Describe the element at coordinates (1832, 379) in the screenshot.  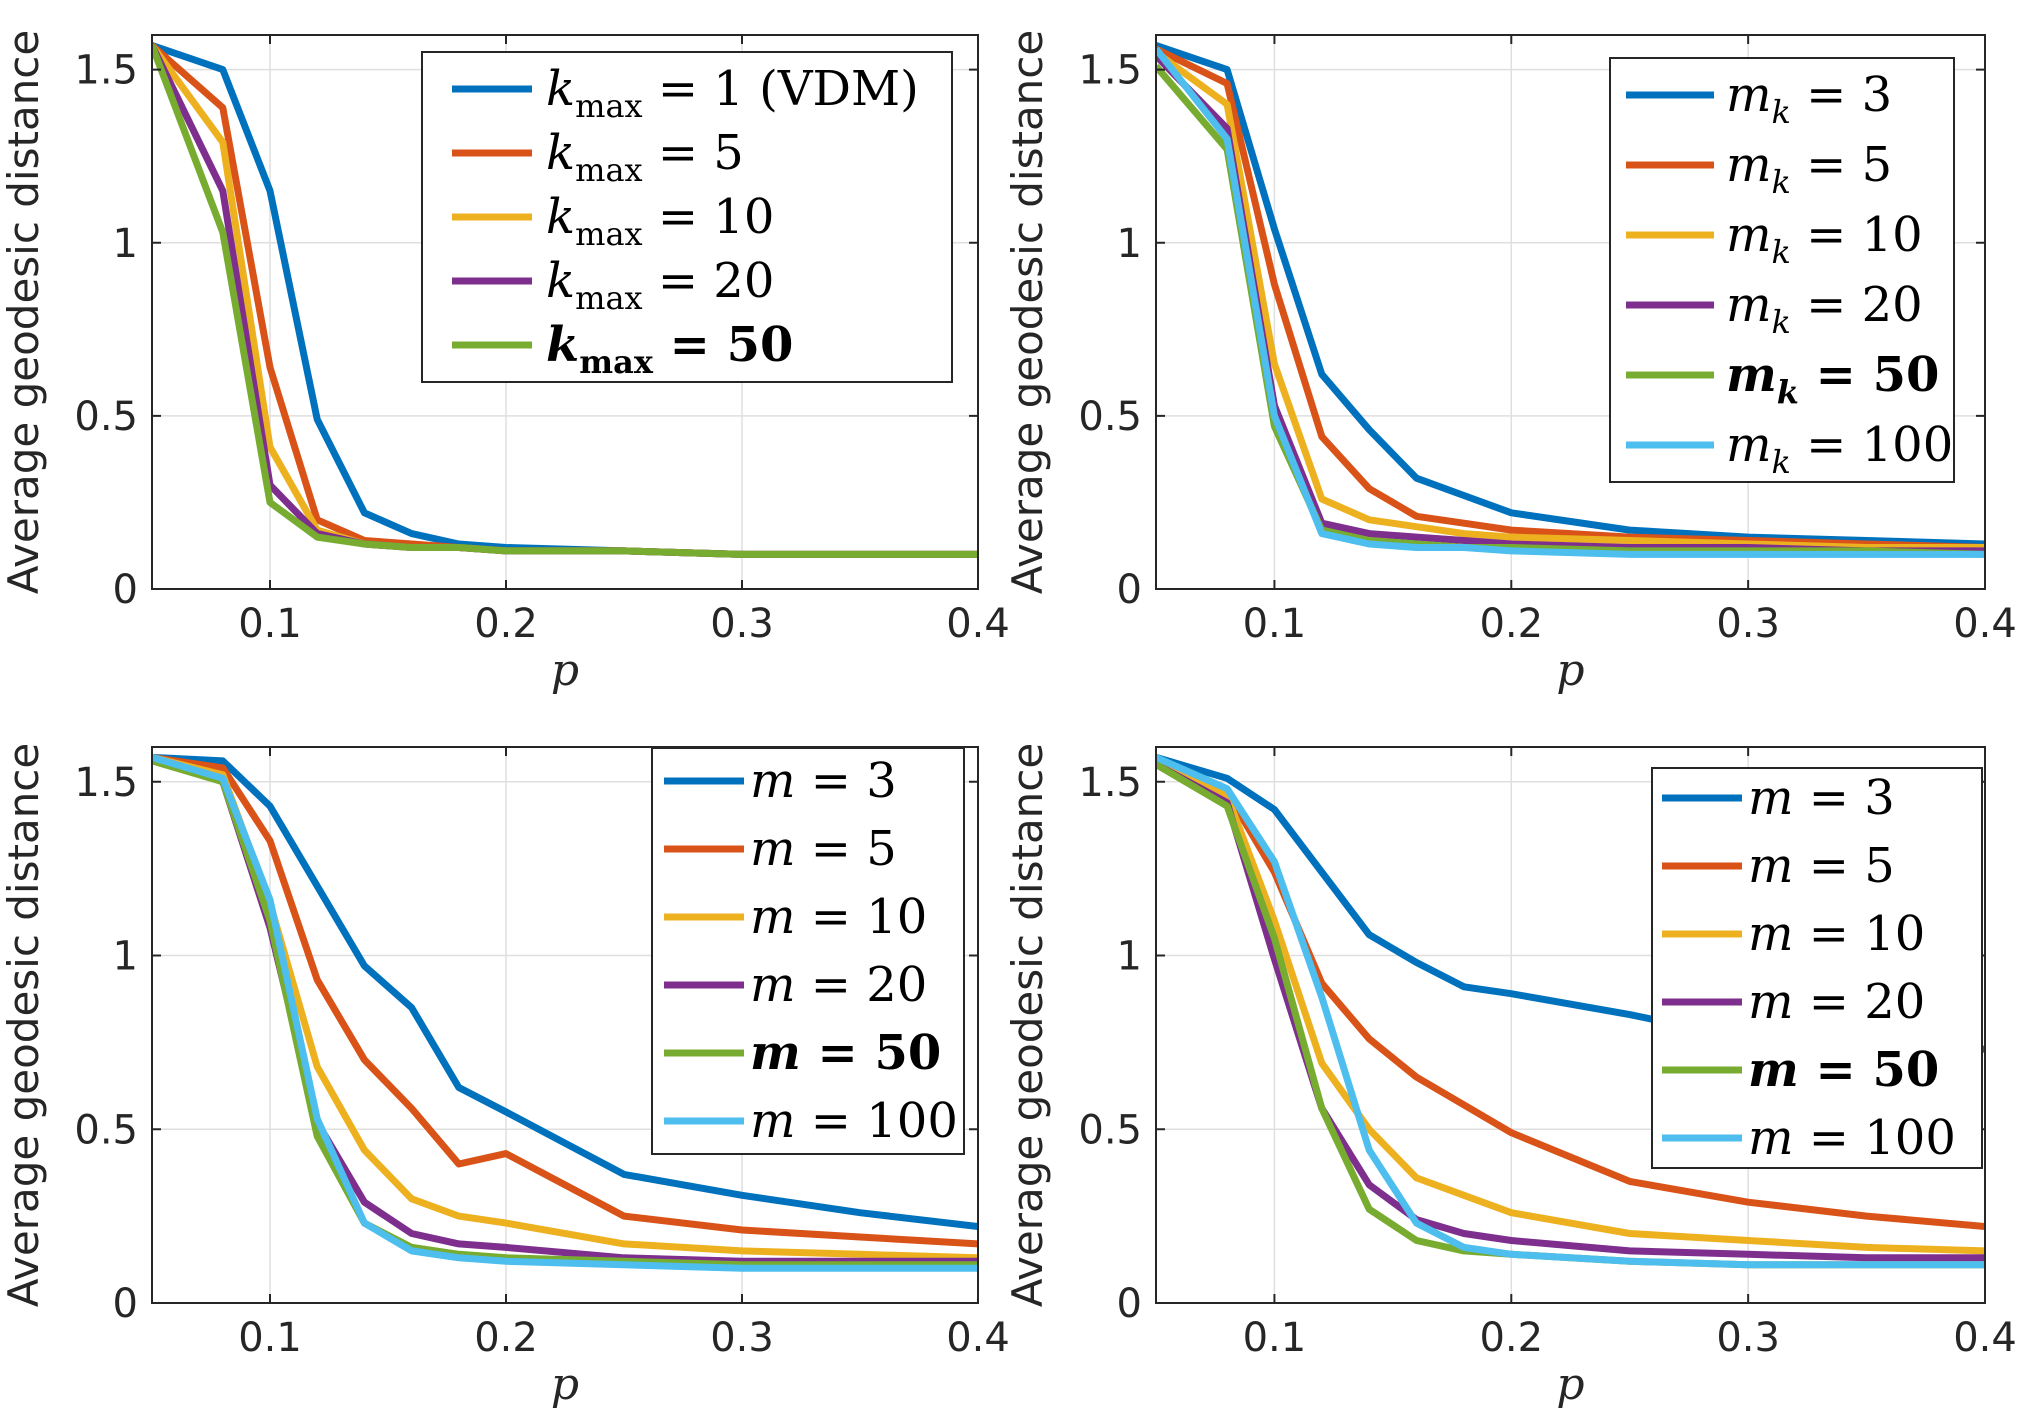
I see `legend-entry: mk = 50` at that location.